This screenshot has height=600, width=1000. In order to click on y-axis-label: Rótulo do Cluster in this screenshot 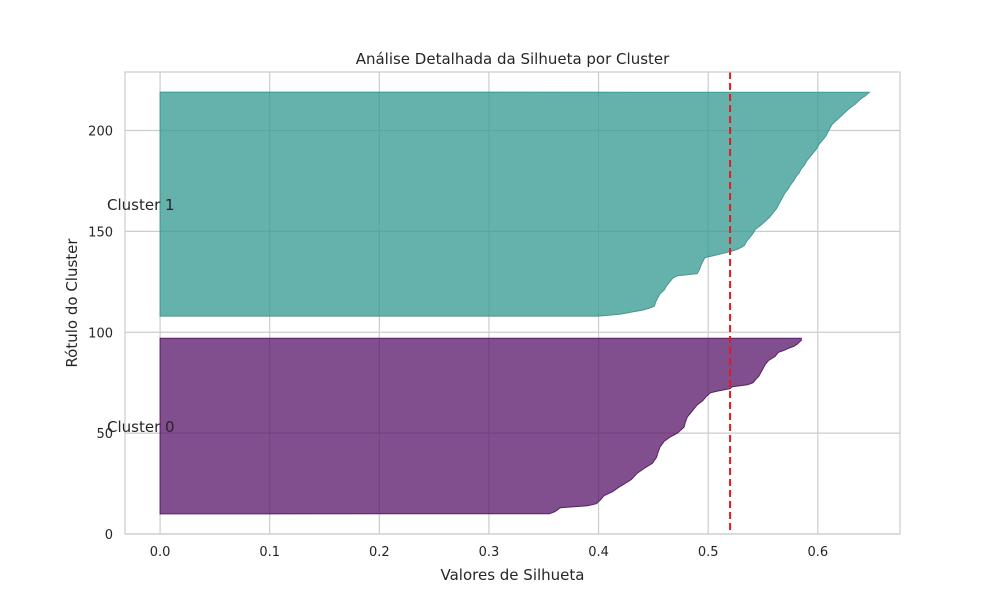, I will do `click(72, 303)`.